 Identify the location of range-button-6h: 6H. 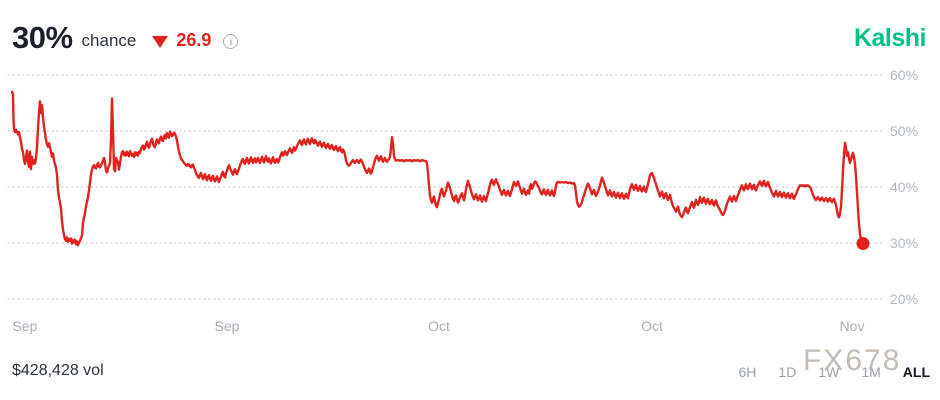
(747, 372).